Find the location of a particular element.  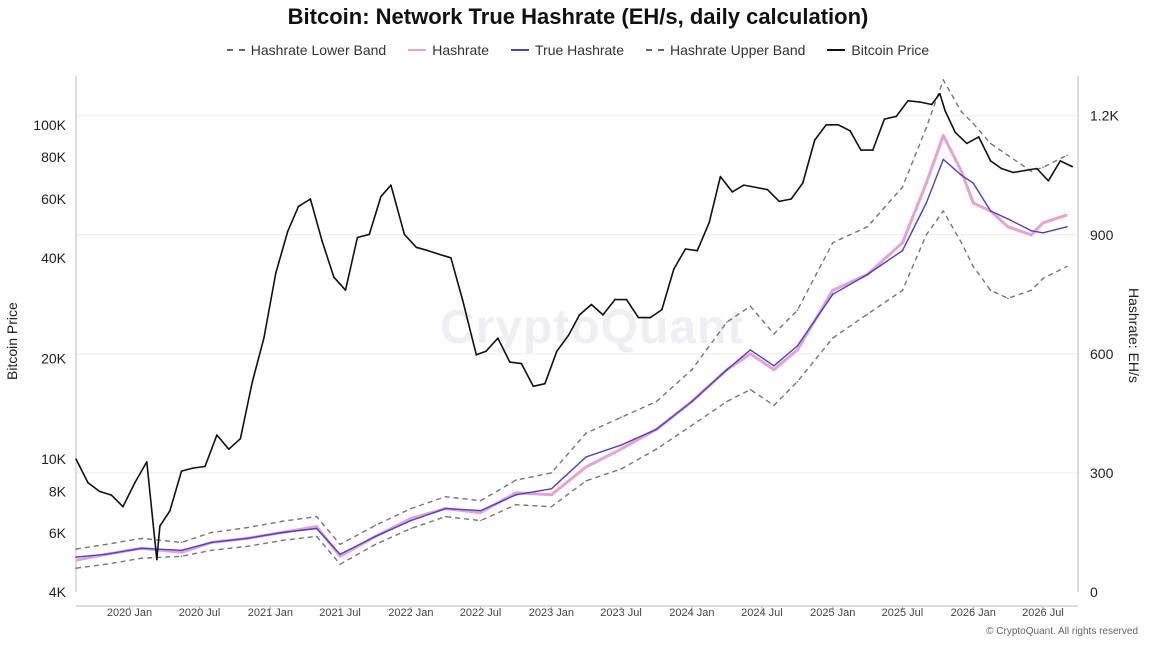

x-tick-label-3: 2021 Jul is located at coordinates (340, 613).